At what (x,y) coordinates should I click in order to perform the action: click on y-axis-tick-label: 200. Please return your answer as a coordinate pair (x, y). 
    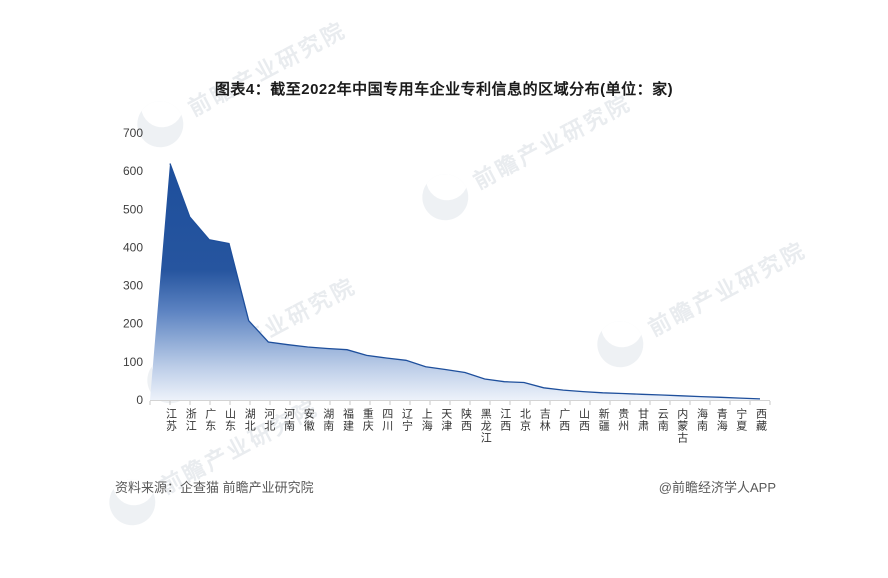
    Looking at the image, I should click on (133, 324).